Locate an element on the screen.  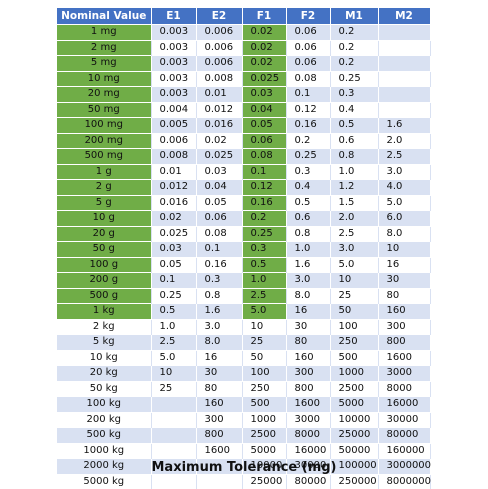
value-cell: 0.006 is located at coordinates (219, 64).